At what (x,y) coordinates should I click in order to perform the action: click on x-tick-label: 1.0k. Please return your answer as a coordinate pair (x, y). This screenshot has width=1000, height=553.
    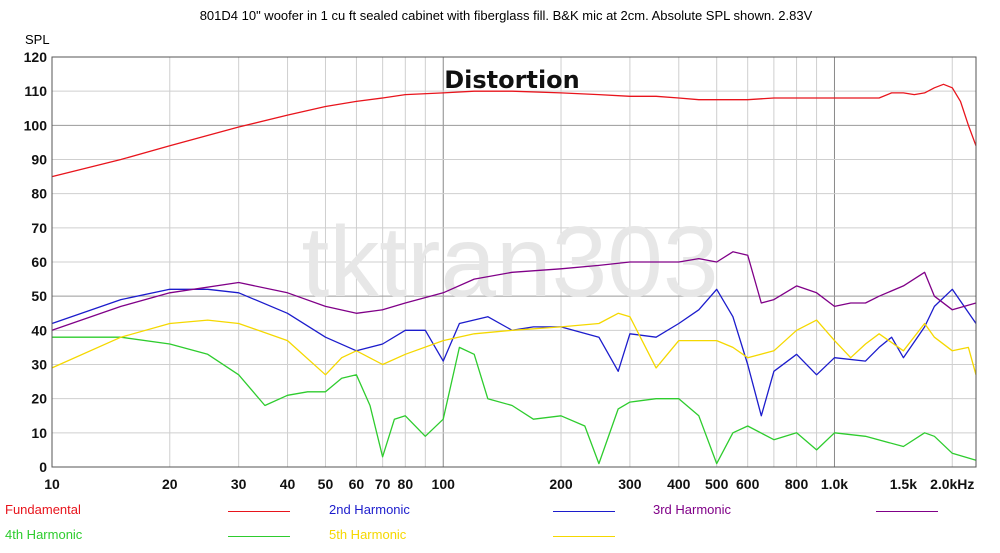
    Looking at the image, I should click on (834, 484).